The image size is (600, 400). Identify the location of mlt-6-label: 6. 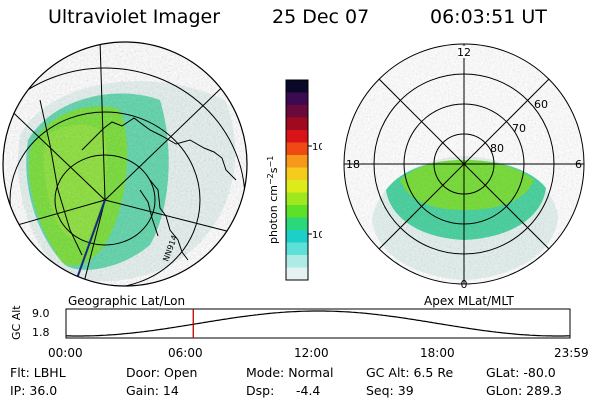
(578, 164).